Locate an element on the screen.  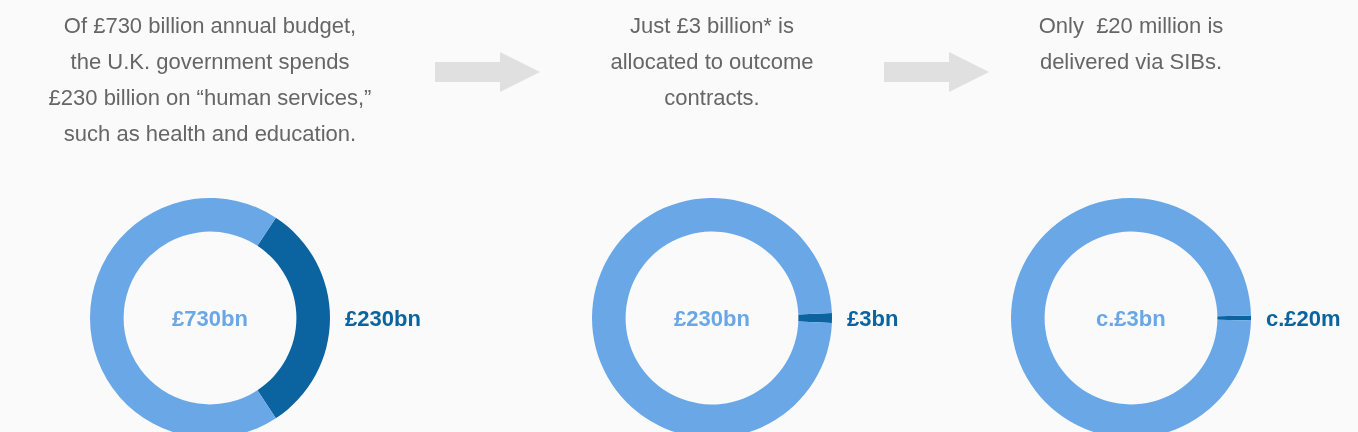
text: c.£3bn is located at coordinates (1131, 318).